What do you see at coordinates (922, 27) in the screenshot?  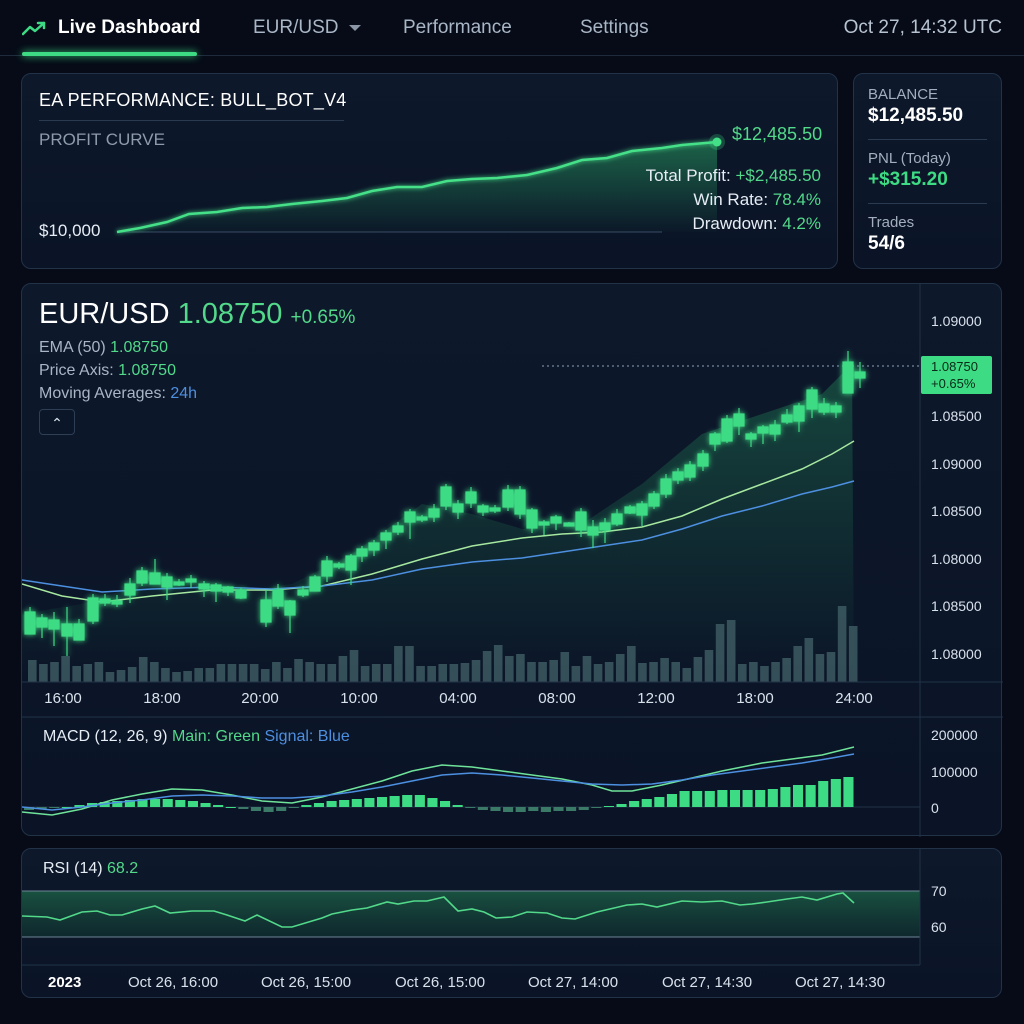 I see `current-datetime: Oct 27, 14:32 UTC` at bounding box center [922, 27].